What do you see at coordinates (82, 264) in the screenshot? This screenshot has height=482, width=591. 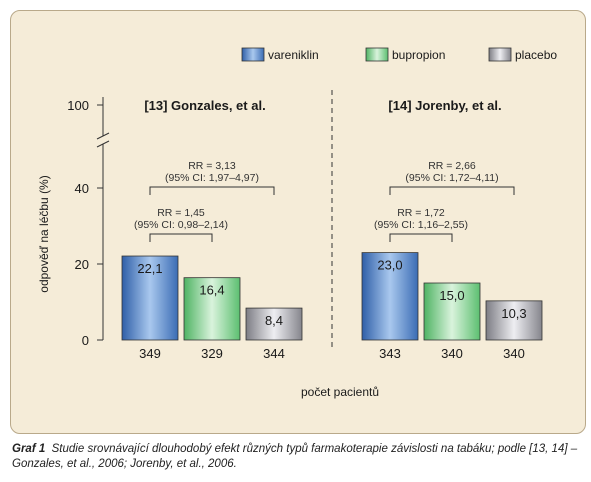 I see `y-tick-label: 20` at bounding box center [82, 264].